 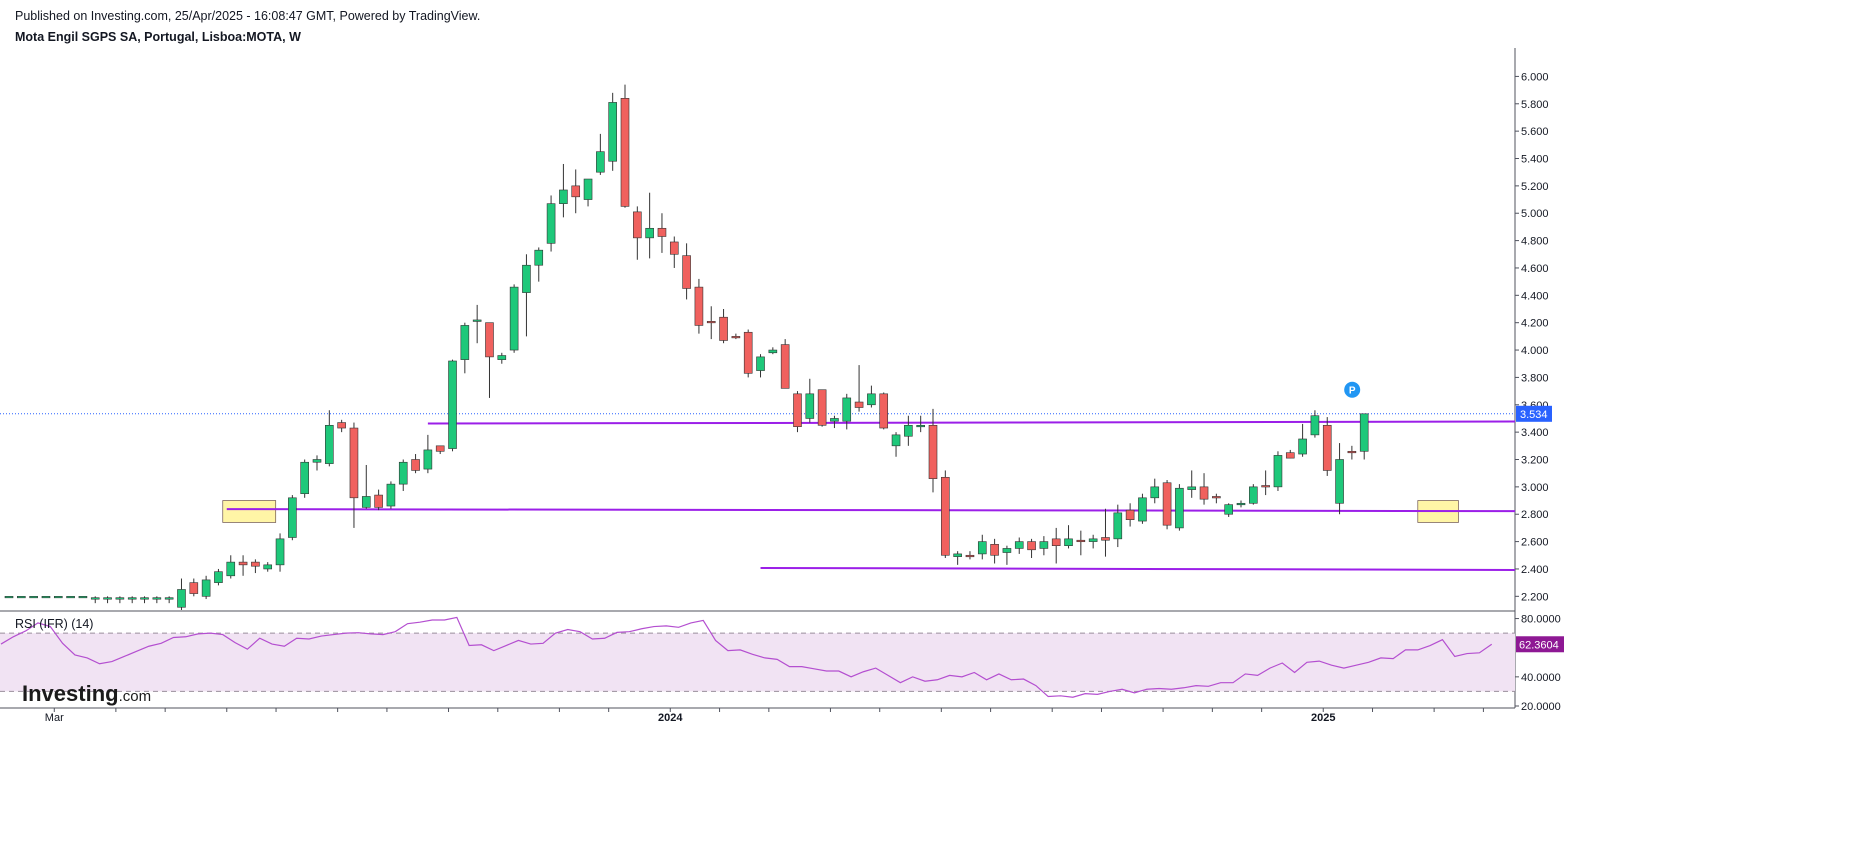 I want to click on support-line, so click(x=871, y=510).